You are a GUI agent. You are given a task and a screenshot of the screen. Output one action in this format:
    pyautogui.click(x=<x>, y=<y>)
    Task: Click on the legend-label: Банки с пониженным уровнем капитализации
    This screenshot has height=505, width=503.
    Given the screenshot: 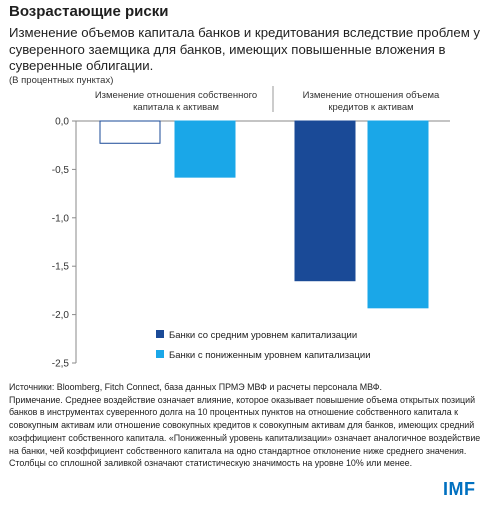 What is the action you would take?
    pyautogui.click(x=270, y=355)
    